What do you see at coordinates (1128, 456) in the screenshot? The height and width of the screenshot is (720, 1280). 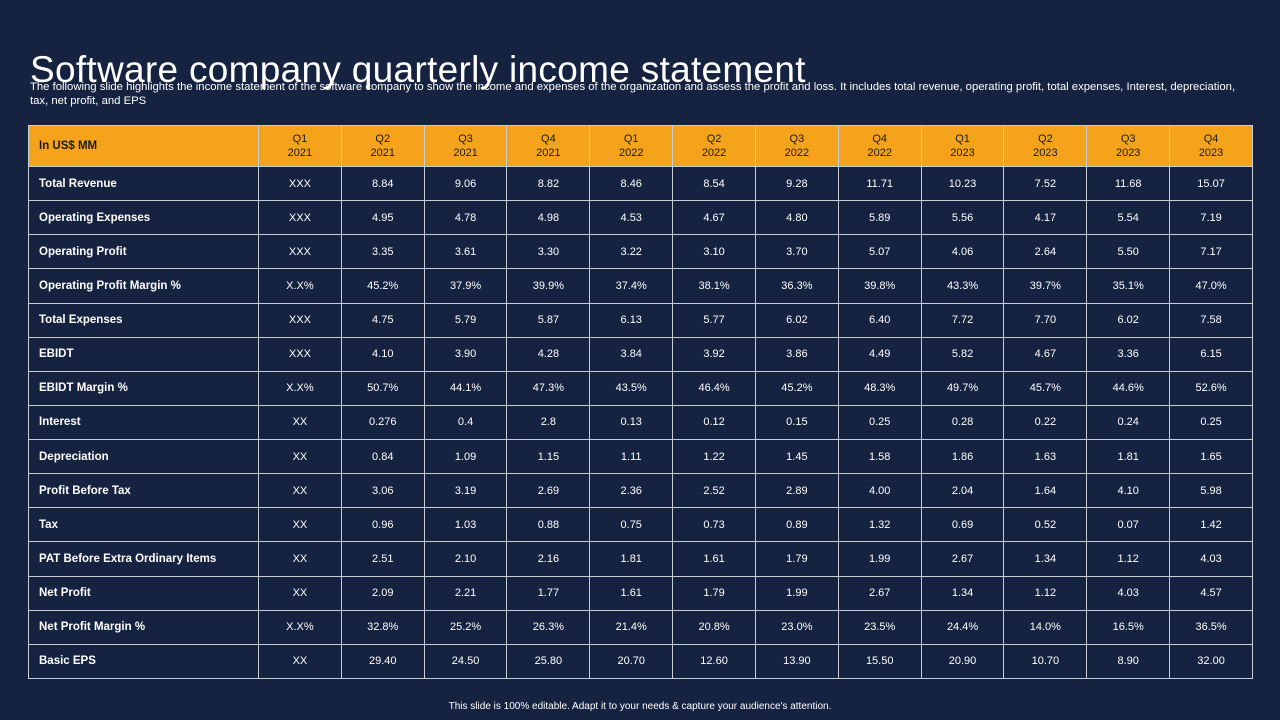 I see `table-cell: 1.81` at bounding box center [1128, 456].